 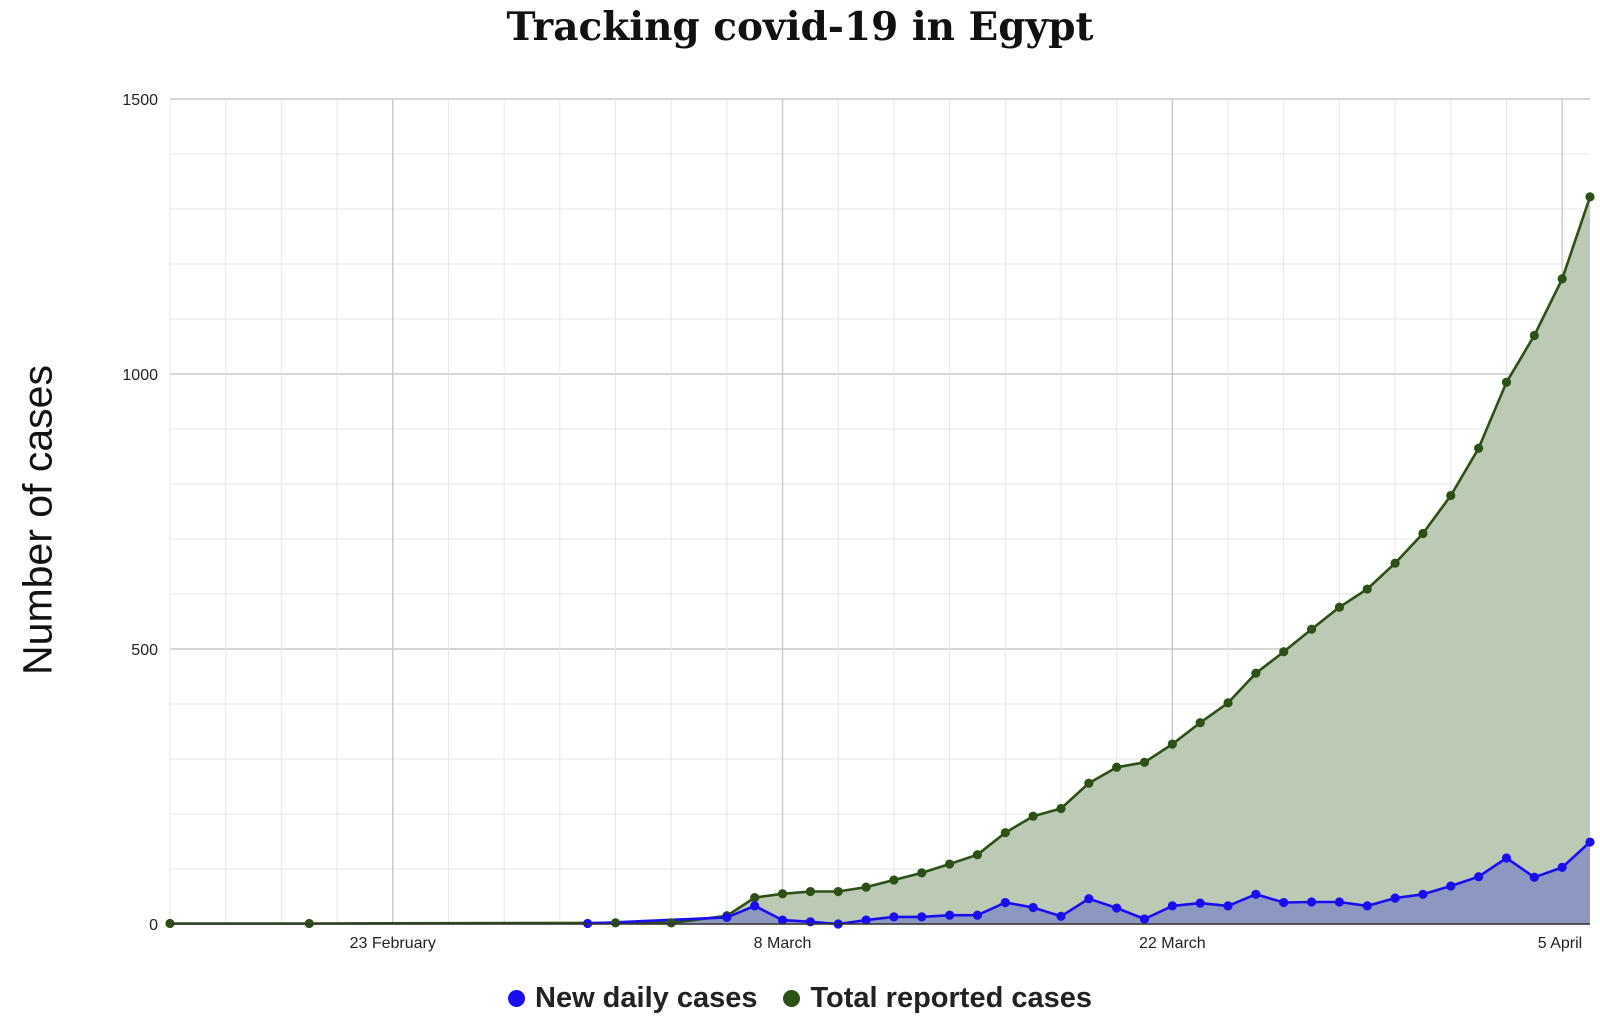 What do you see at coordinates (393, 943) in the screenshot?
I see `x-tick-label: 23 February` at bounding box center [393, 943].